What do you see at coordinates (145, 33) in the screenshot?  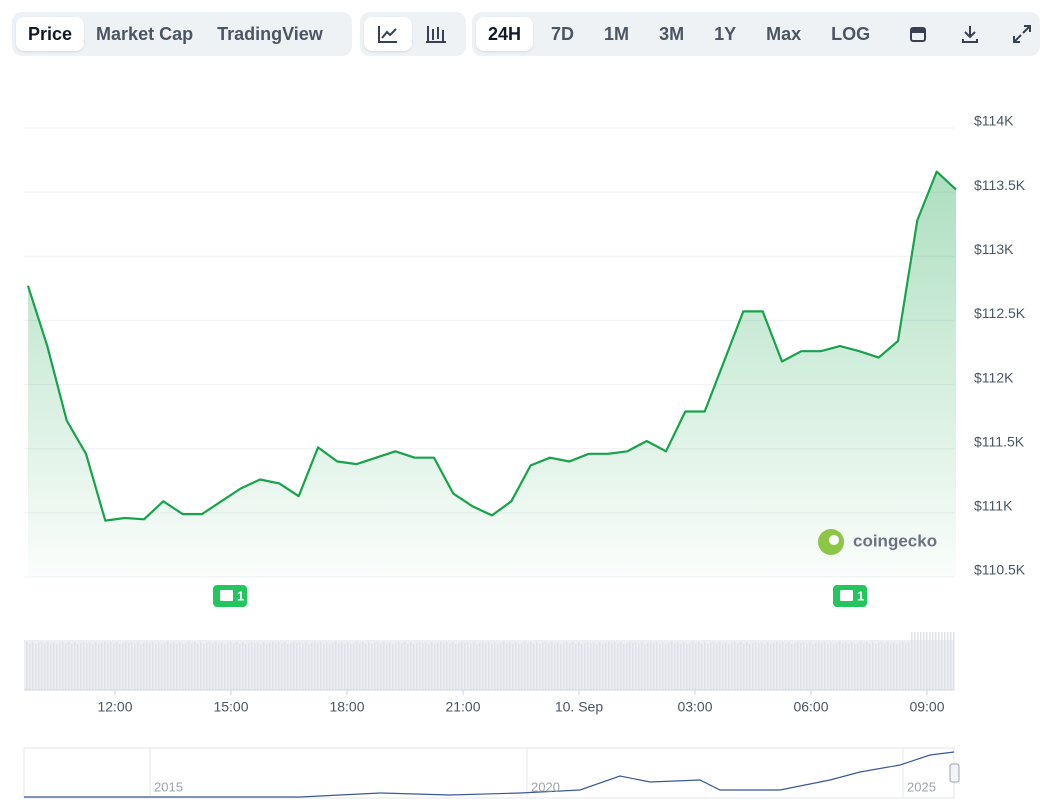 I see `tab: Market Cap` at bounding box center [145, 33].